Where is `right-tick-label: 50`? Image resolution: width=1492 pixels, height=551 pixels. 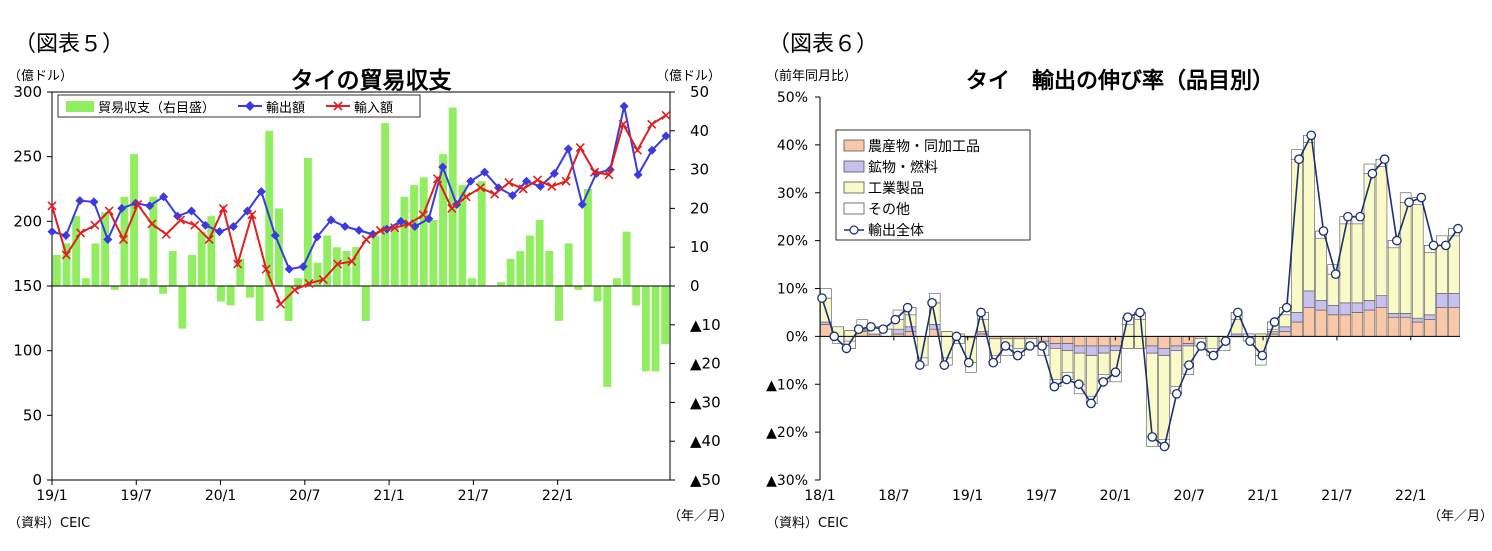
right-tick-label: 50 is located at coordinates (699, 92).